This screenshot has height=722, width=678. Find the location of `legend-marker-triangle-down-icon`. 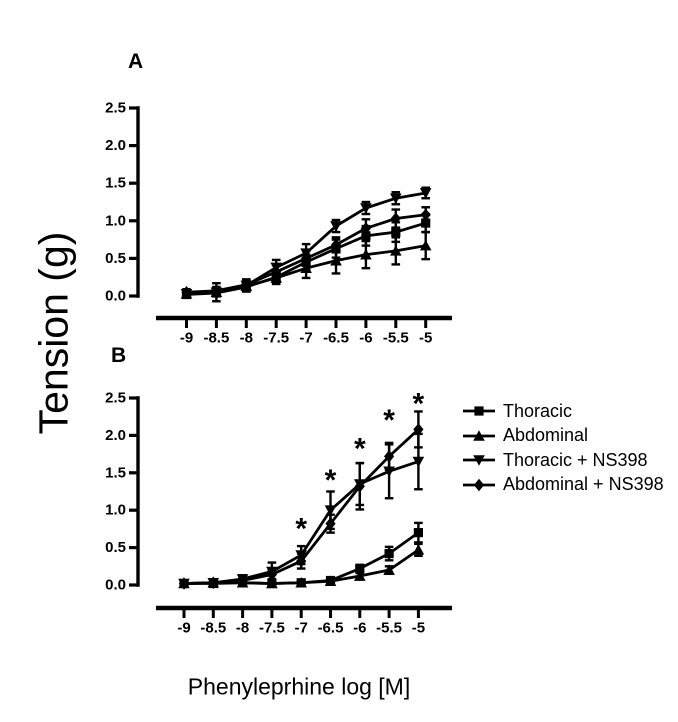

legend-marker-triangle-down-icon is located at coordinates (479, 461).